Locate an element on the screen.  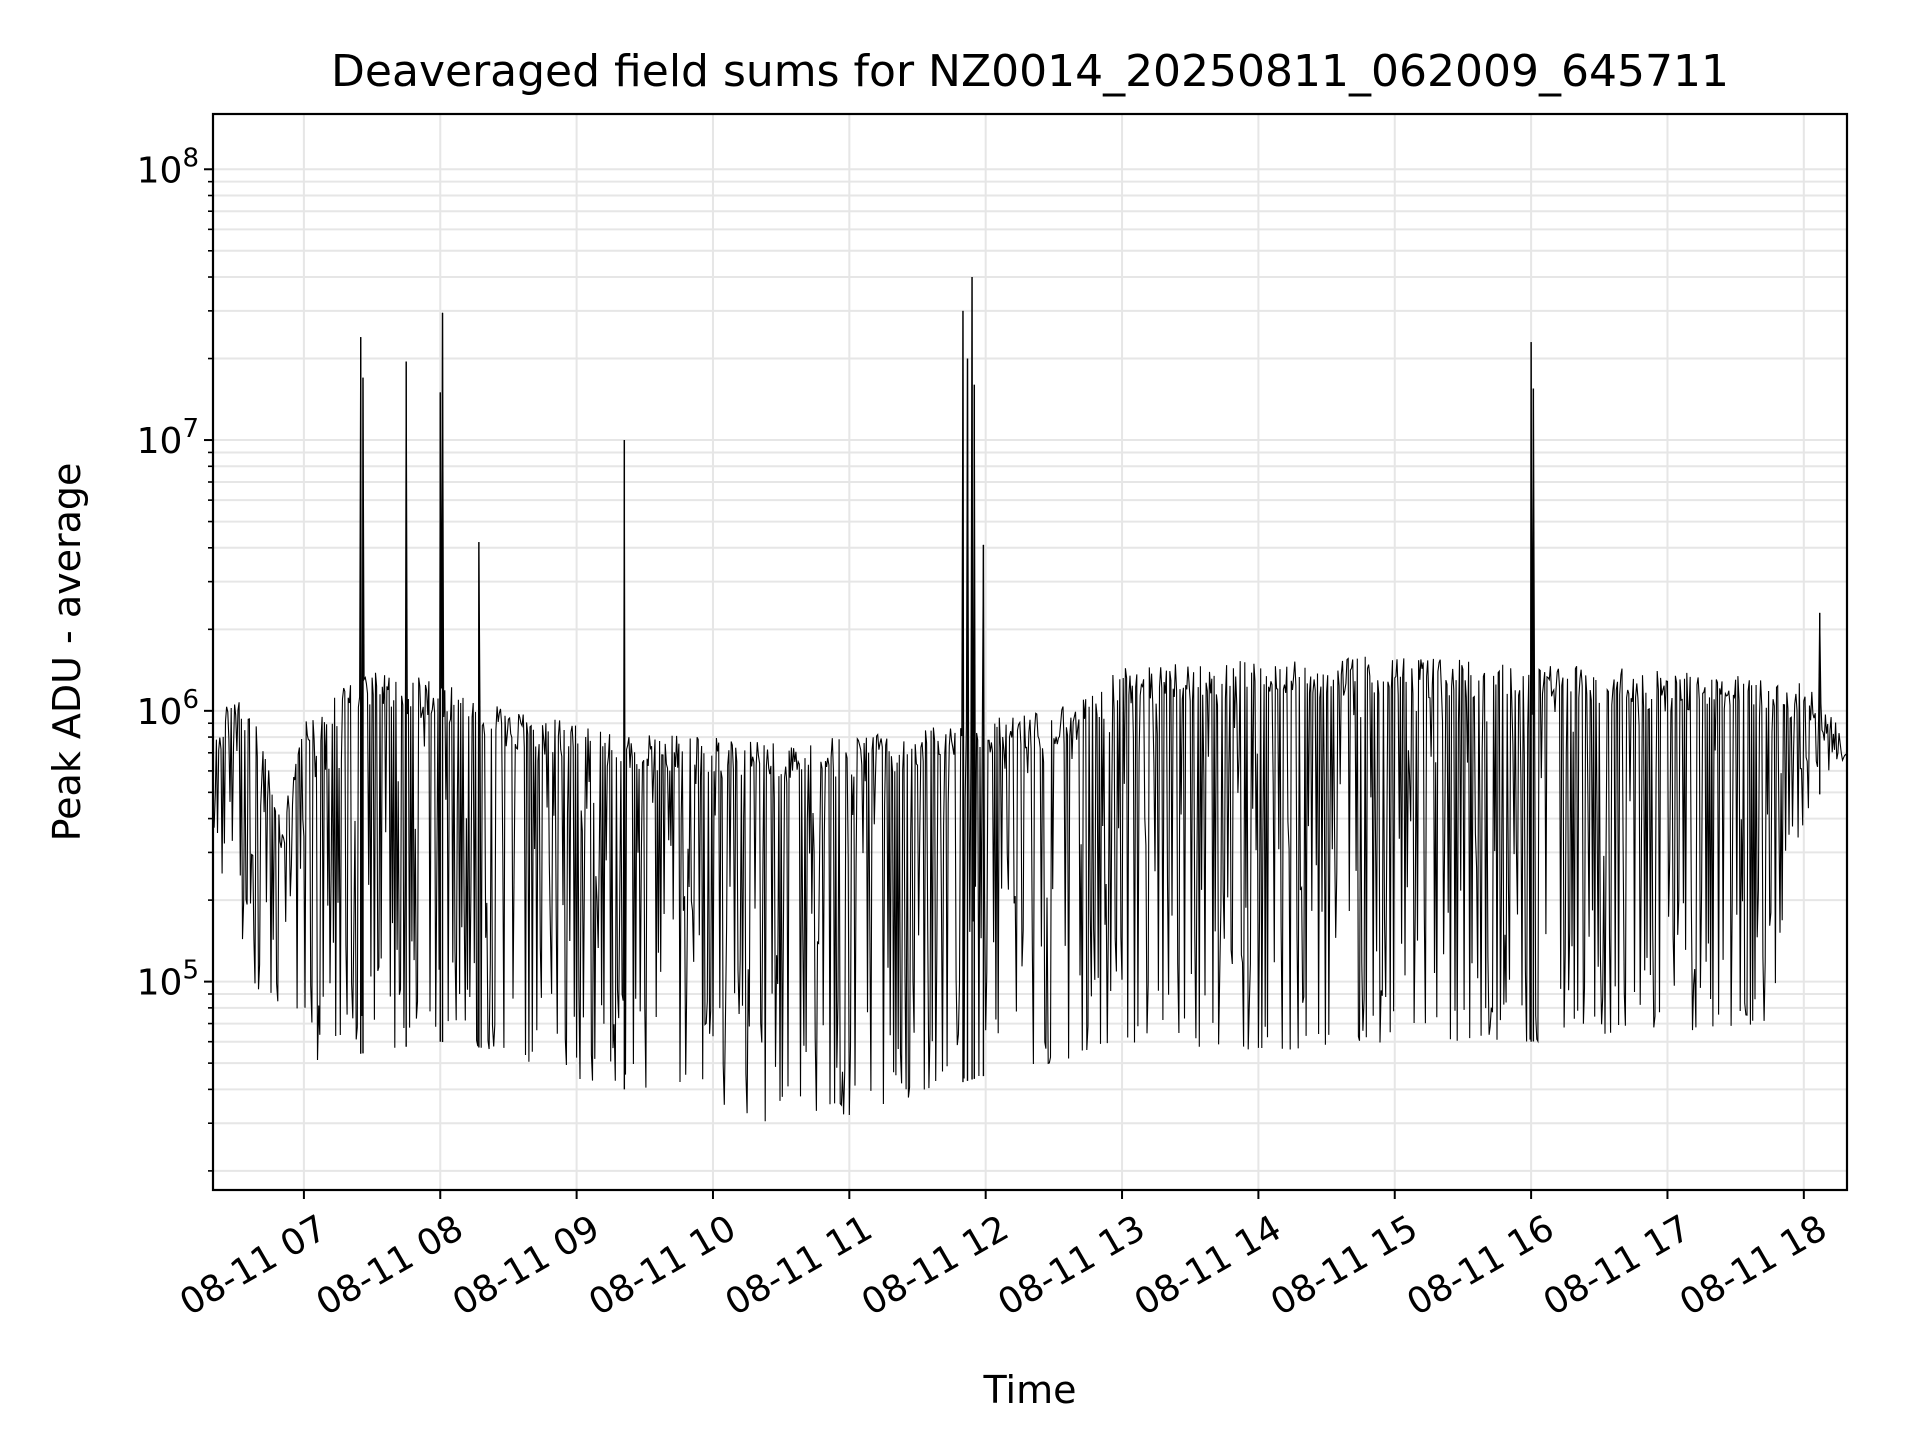
y-axis: 10⁵ 10⁶ 10⁷ 10⁸ is located at coordinates (175, 657).